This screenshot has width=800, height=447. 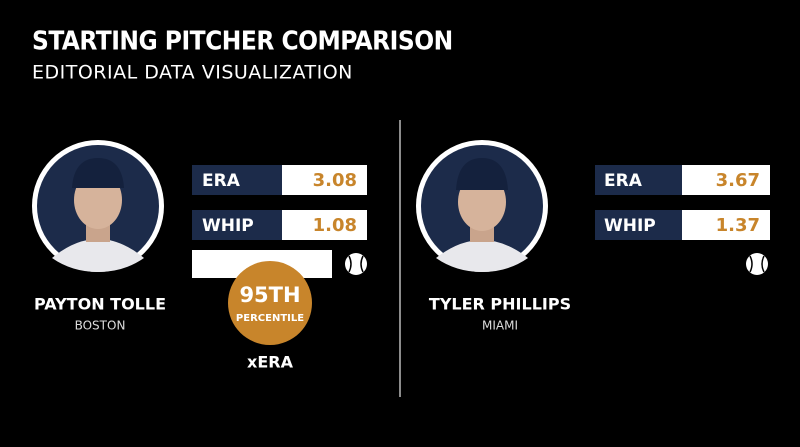 What do you see at coordinates (738, 180) in the screenshot?
I see `stat-value: 3.67` at bounding box center [738, 180].